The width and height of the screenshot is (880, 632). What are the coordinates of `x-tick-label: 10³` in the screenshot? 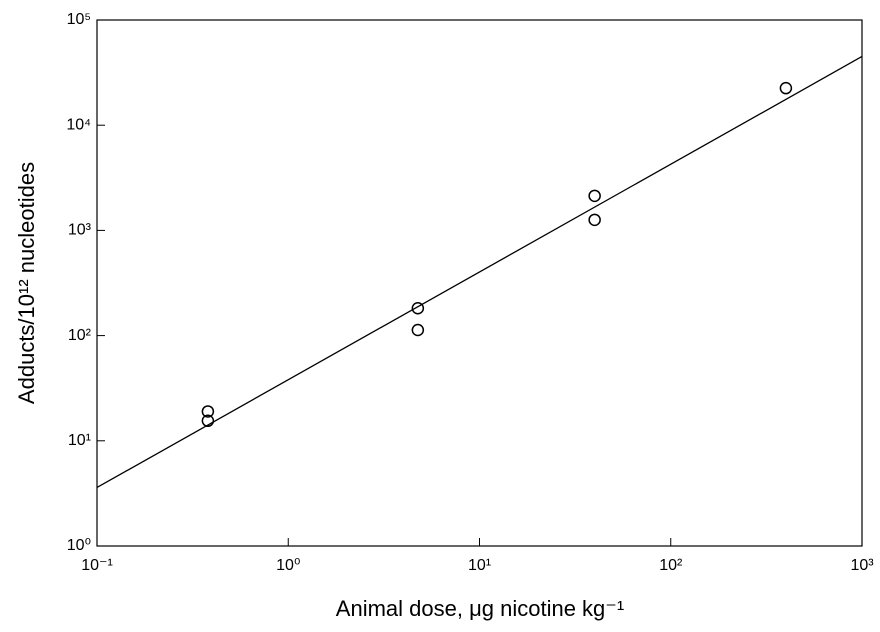 It's located at (862, 565).